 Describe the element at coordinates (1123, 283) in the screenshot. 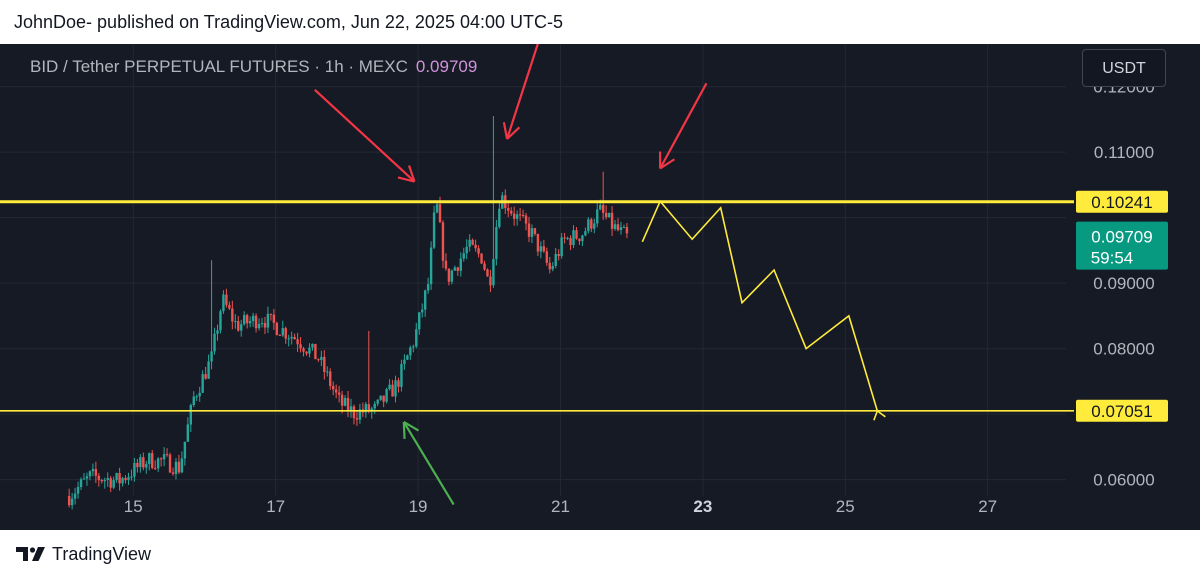

I see `y-axis-tick-label: 0.09000` at that location.